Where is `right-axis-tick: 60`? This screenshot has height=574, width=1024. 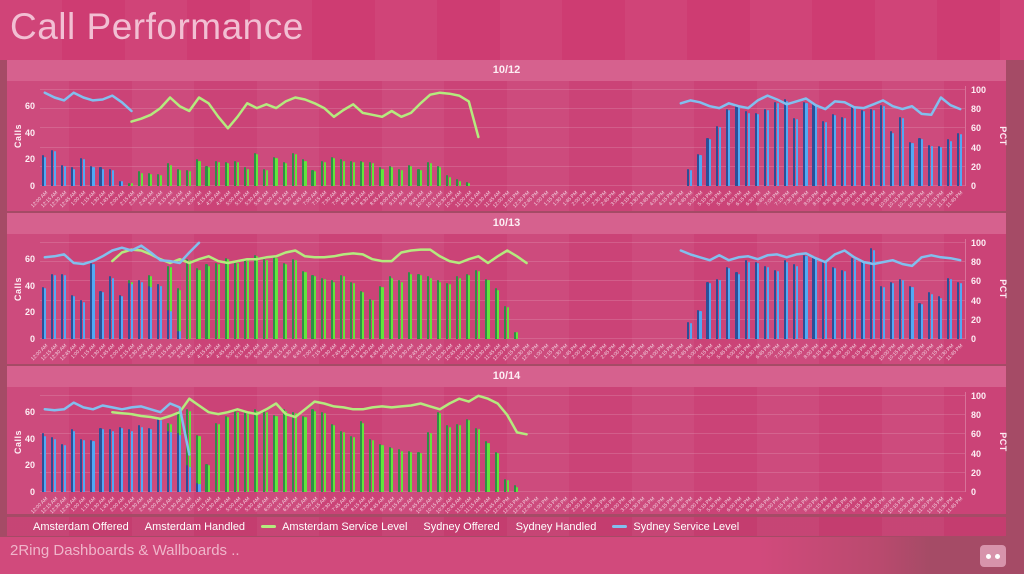 right-axis-tick: 60 is located at coordinates (976, 128).